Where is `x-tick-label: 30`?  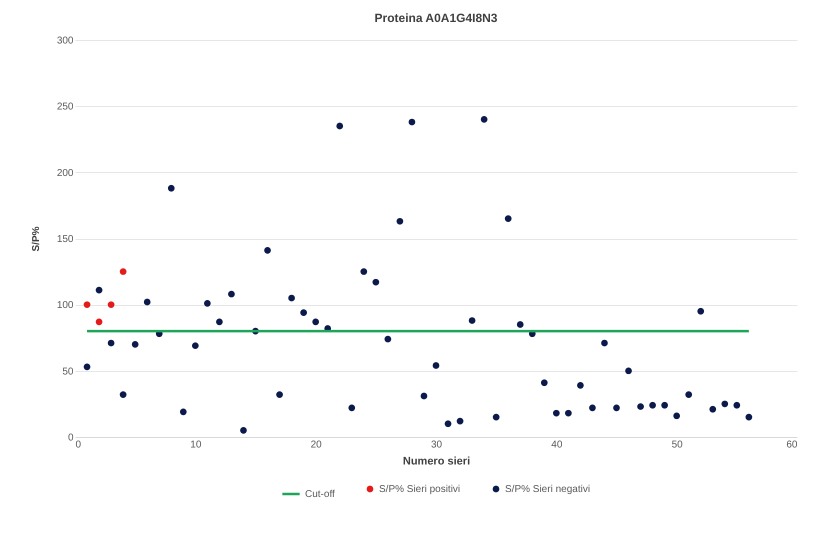
x-tick-label: 30 is located at coordinates (436, 445).